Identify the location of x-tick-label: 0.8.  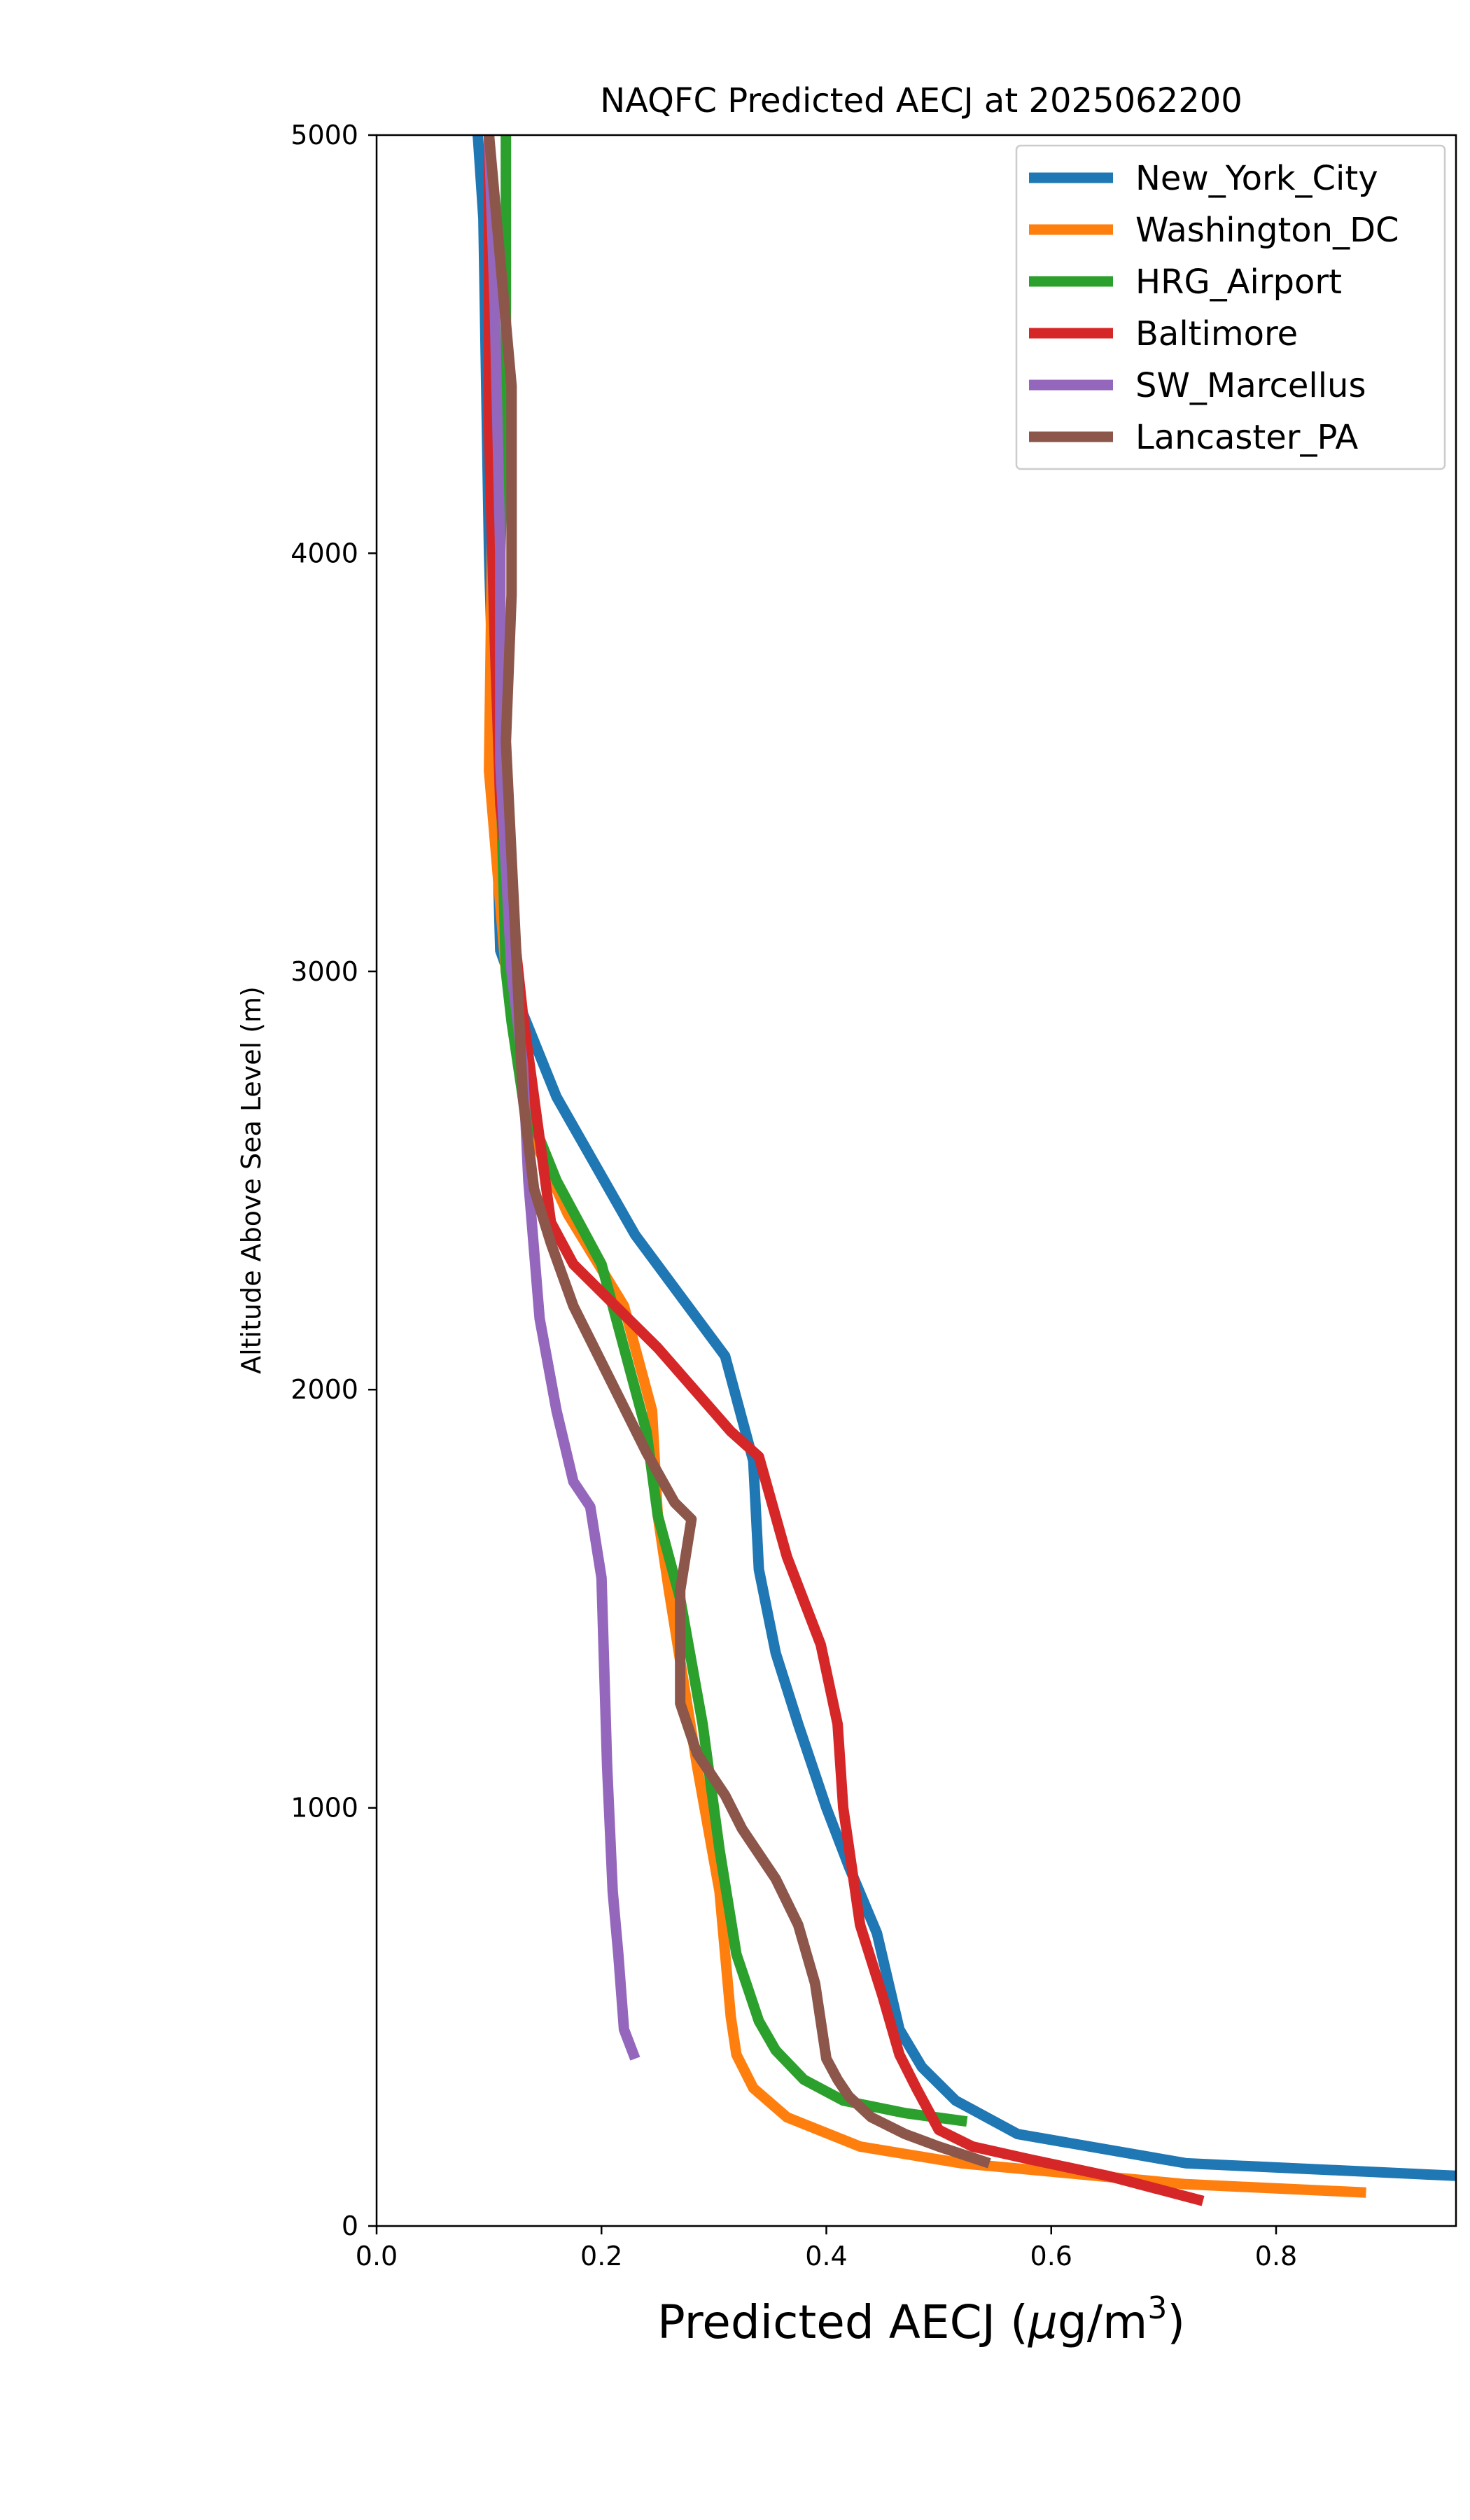
(1276, 2256).